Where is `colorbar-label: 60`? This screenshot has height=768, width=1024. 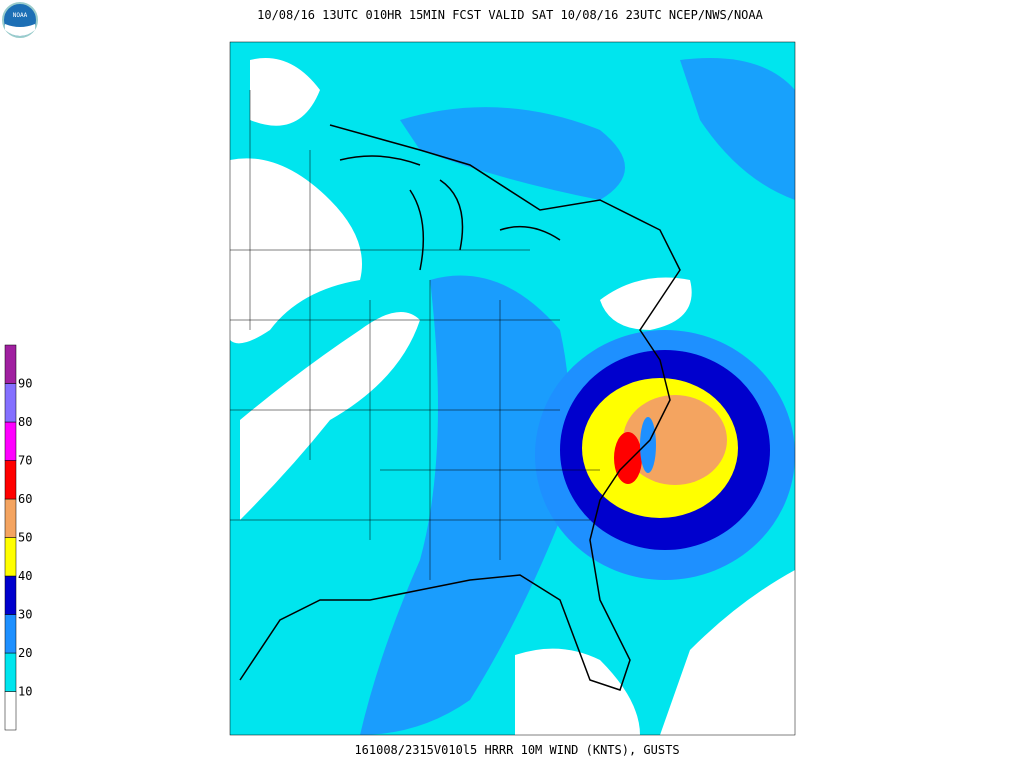 colorbar-label: 60 is located at coordinates (25, 499).